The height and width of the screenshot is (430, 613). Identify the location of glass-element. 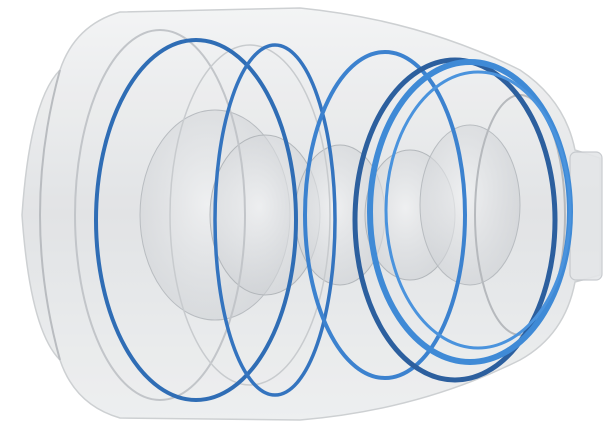
(470, 205).